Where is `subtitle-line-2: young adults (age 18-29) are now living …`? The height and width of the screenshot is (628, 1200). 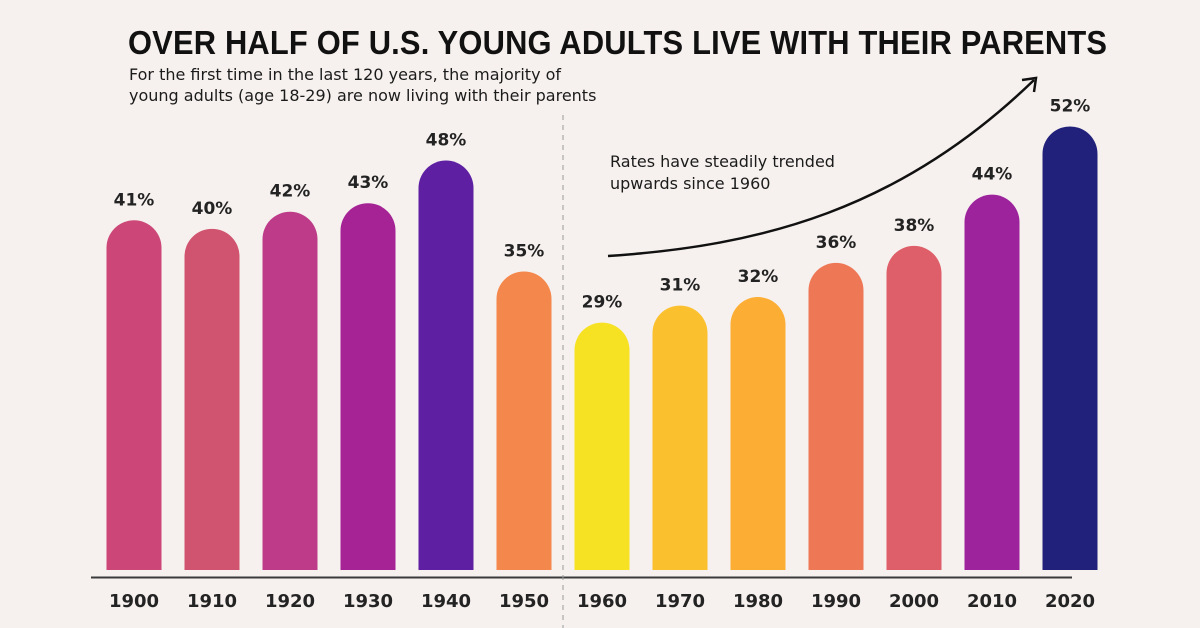
subtitle-line-2: young adults (age 18-29) are now living … is located at coordinates (363, 95).